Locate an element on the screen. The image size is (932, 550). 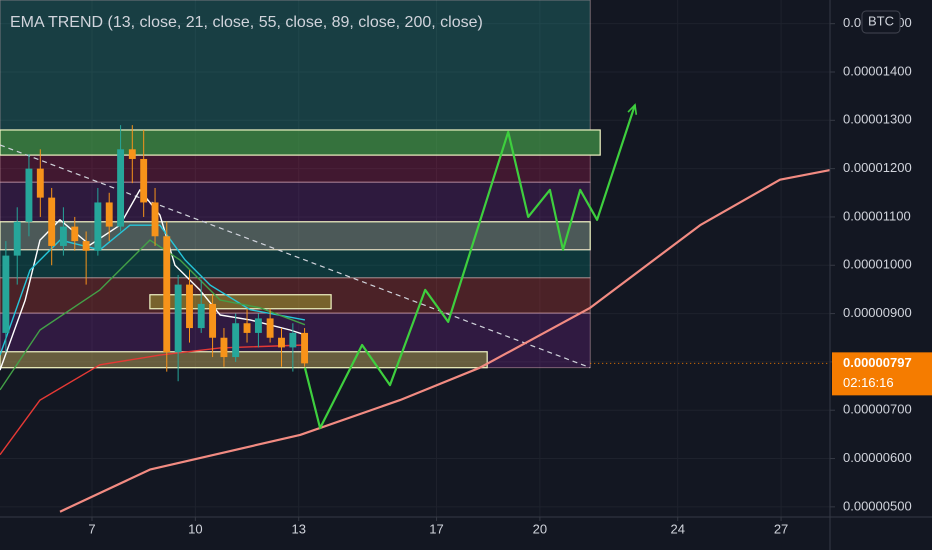
x-tick-label: 10 is located at coordinates (195, 528).